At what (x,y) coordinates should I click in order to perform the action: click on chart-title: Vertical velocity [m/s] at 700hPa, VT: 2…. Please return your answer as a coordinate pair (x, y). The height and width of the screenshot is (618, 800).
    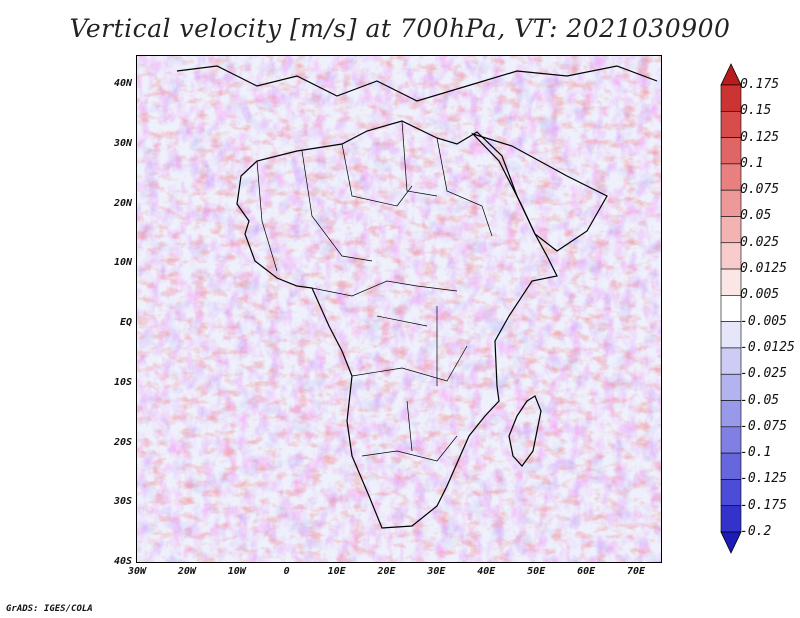
    Looking at the image, I should click on (400, 28).